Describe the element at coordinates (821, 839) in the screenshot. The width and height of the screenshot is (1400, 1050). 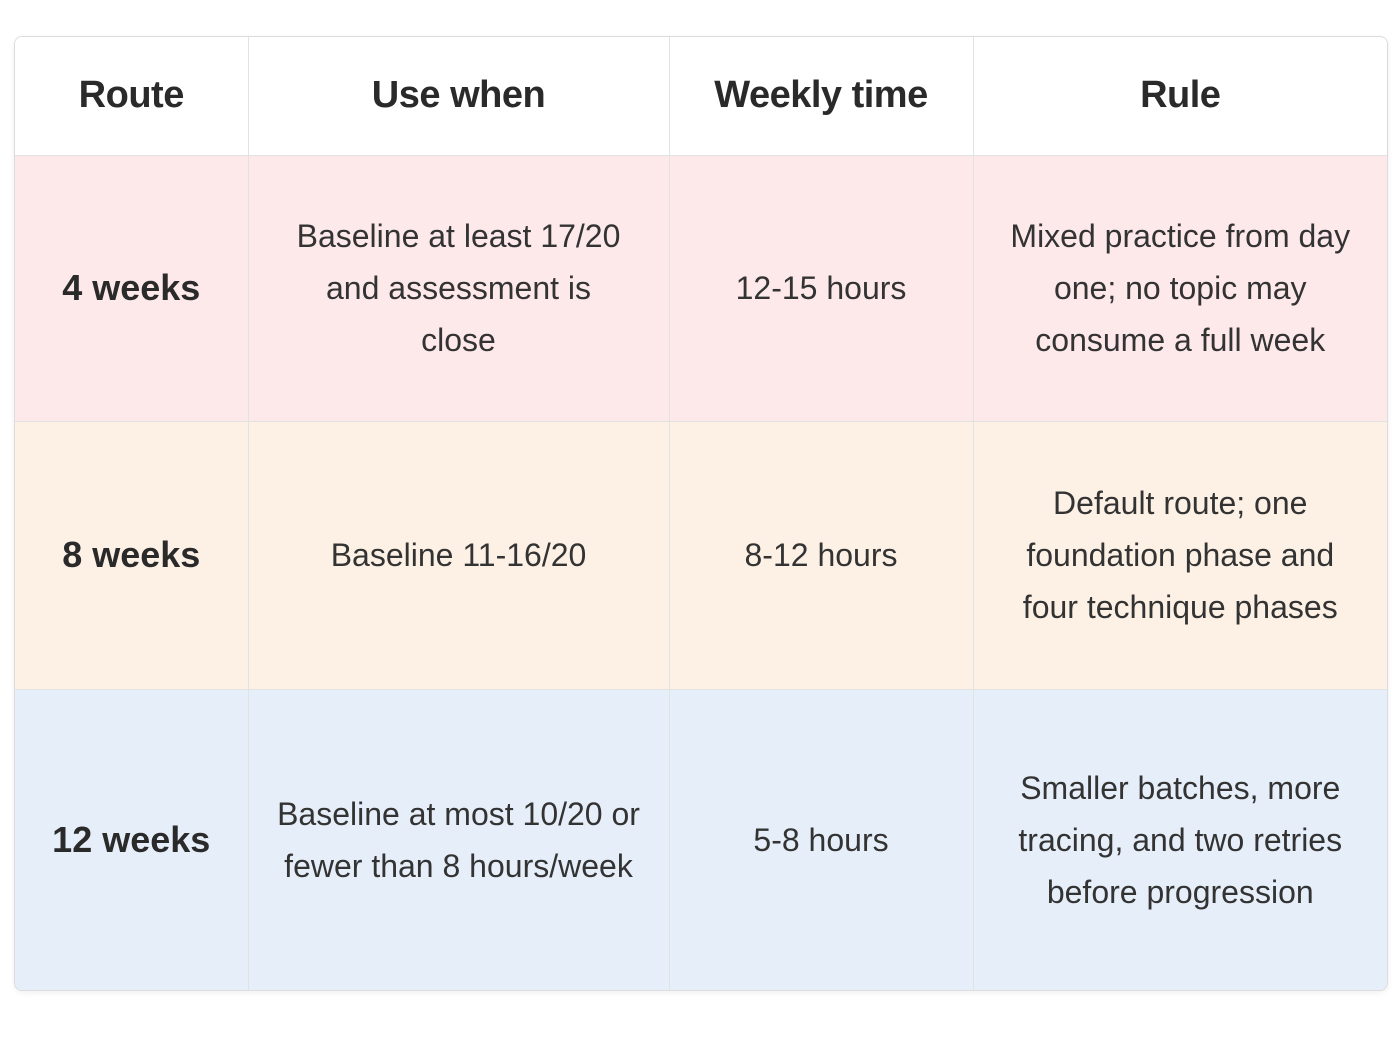
I see `weekly-time-cell: 5-8 hours` at that location.